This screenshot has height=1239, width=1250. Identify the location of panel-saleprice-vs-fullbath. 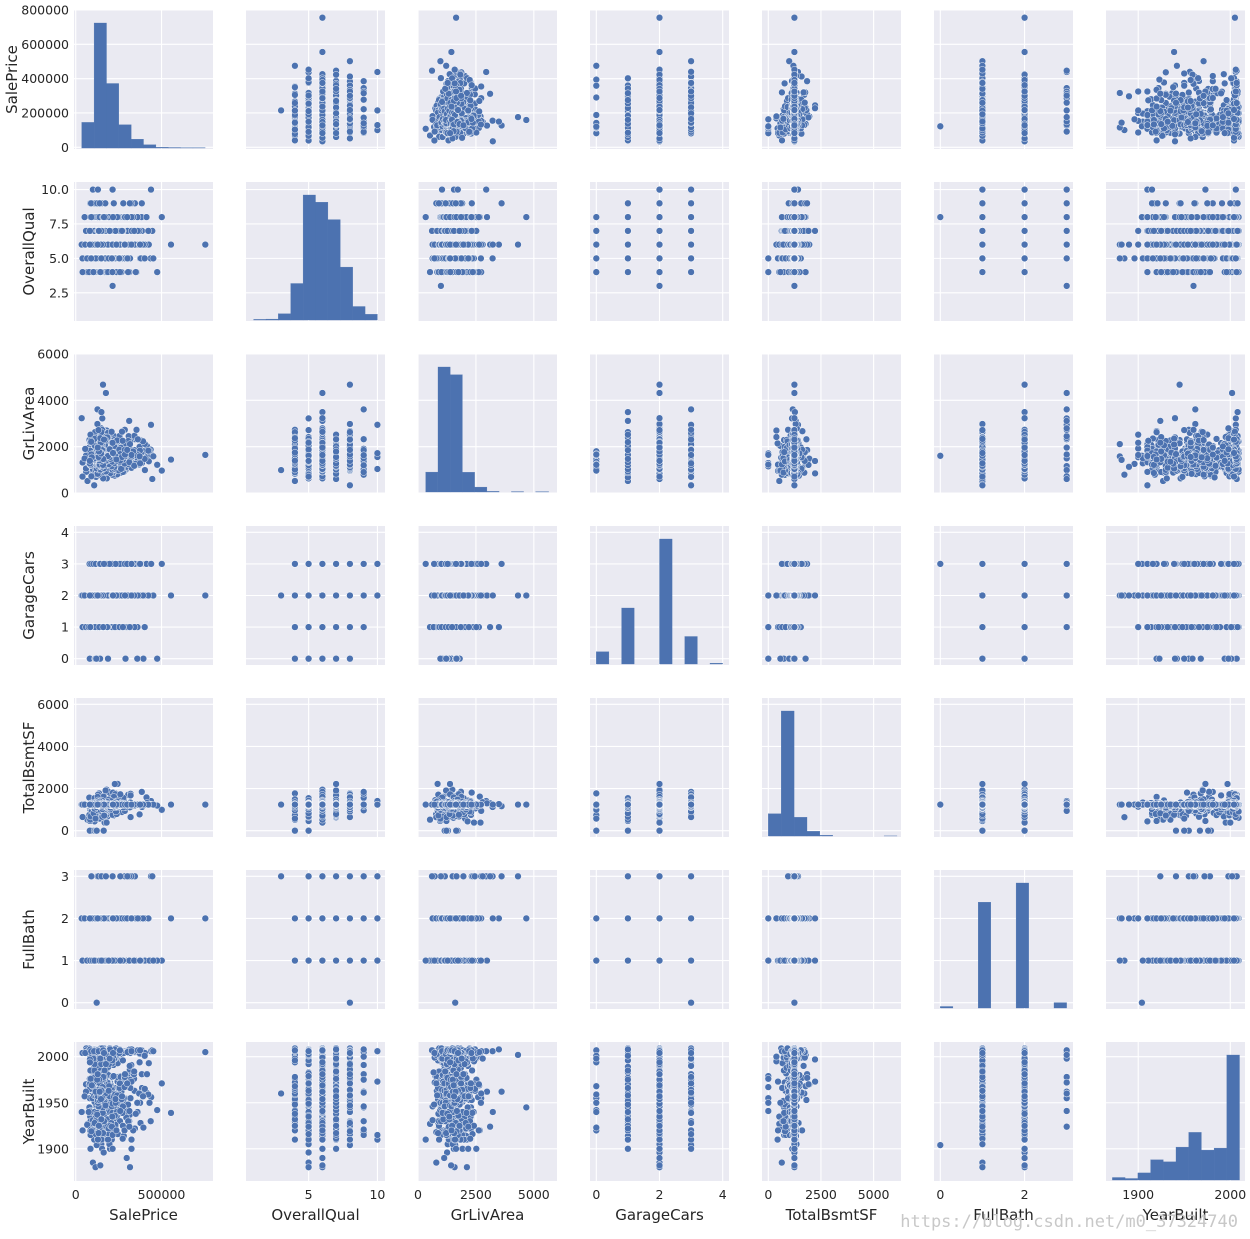
(1003, 79).